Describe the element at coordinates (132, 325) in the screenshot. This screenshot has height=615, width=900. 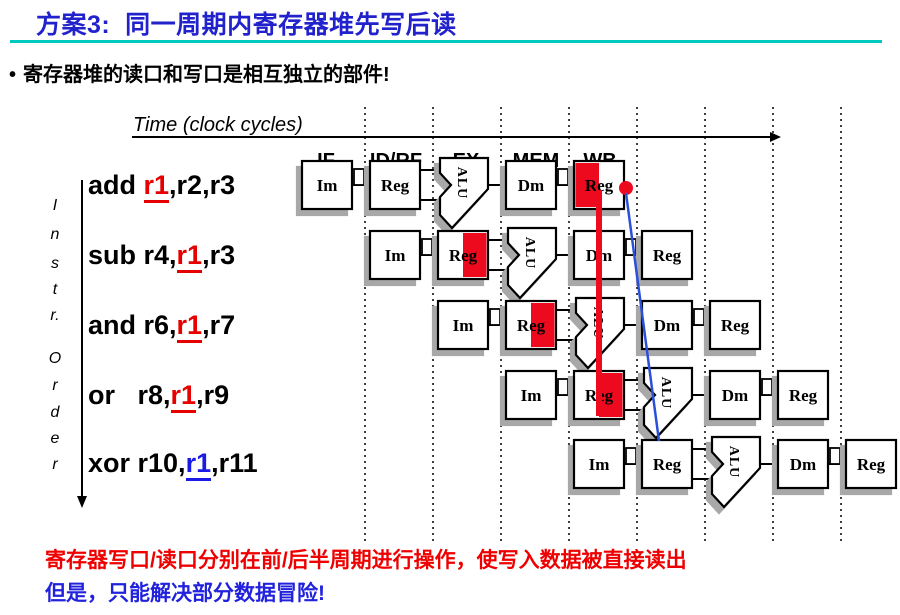
I see `instr-text: and r6,` at that location.